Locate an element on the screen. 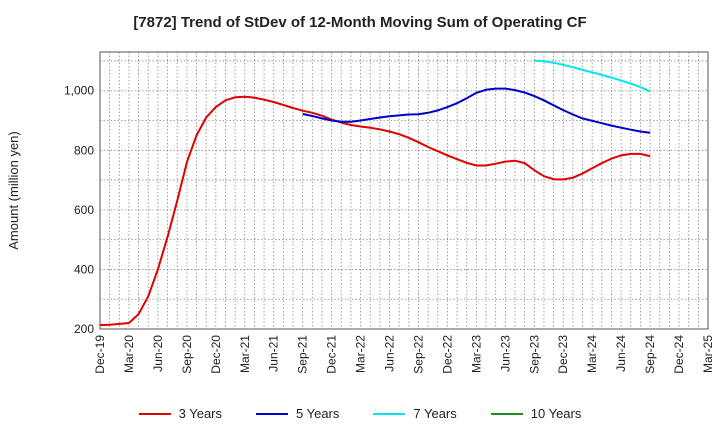  legend-item-5-years: 5 Years is located at coordinates (297, 413).